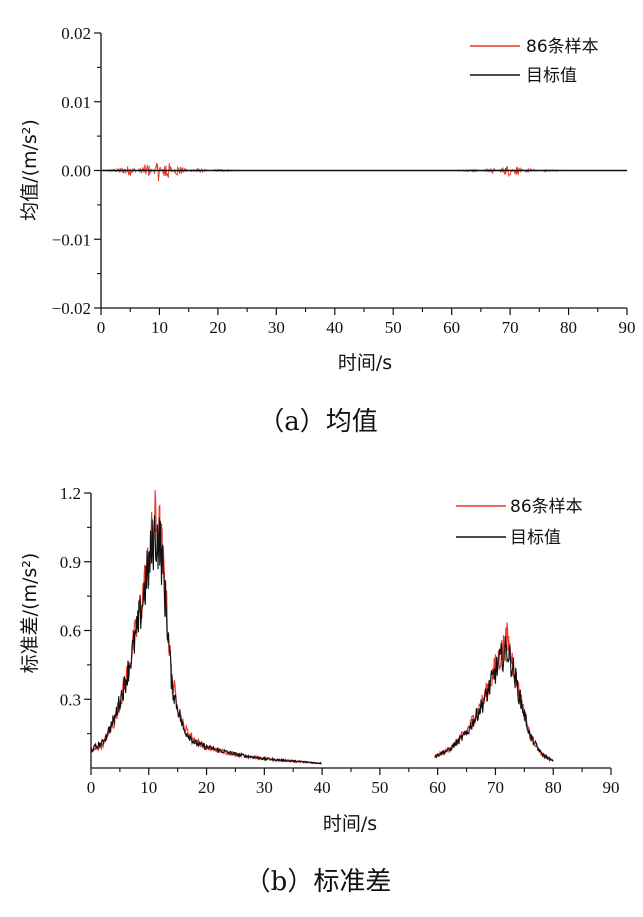  Describe the element at coordinates (70, 699) in the screenshot. I see `chart-b-y-tick-label: 0.3` at that location.